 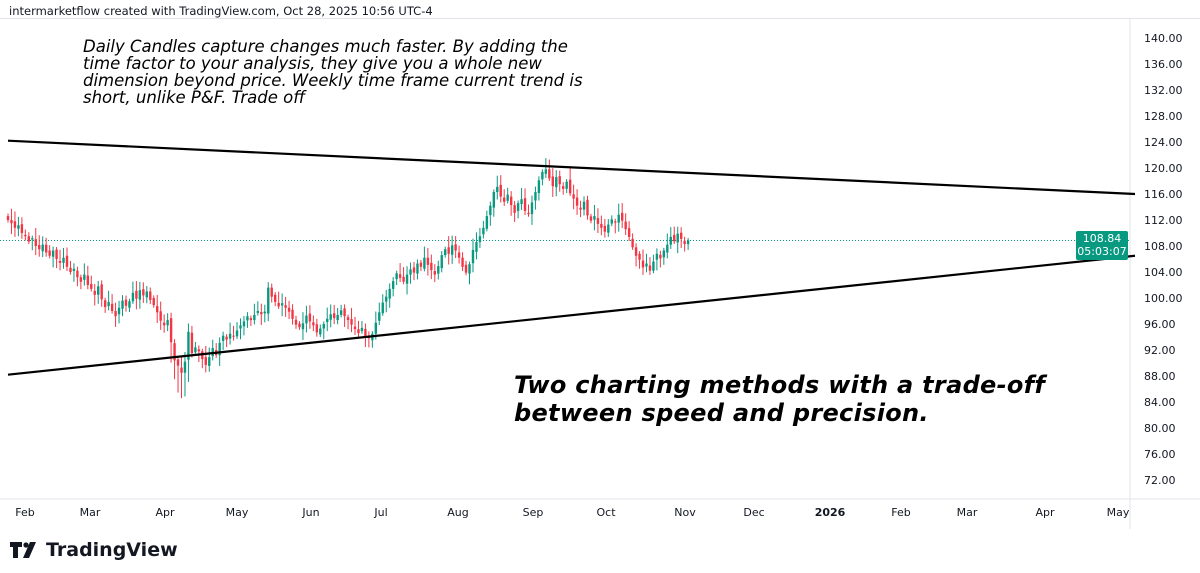 What do you see at coordinates (1160, 350) in the screenshot?
I see `y-tick-label: 92.00` at bounding box center [1160, 350].